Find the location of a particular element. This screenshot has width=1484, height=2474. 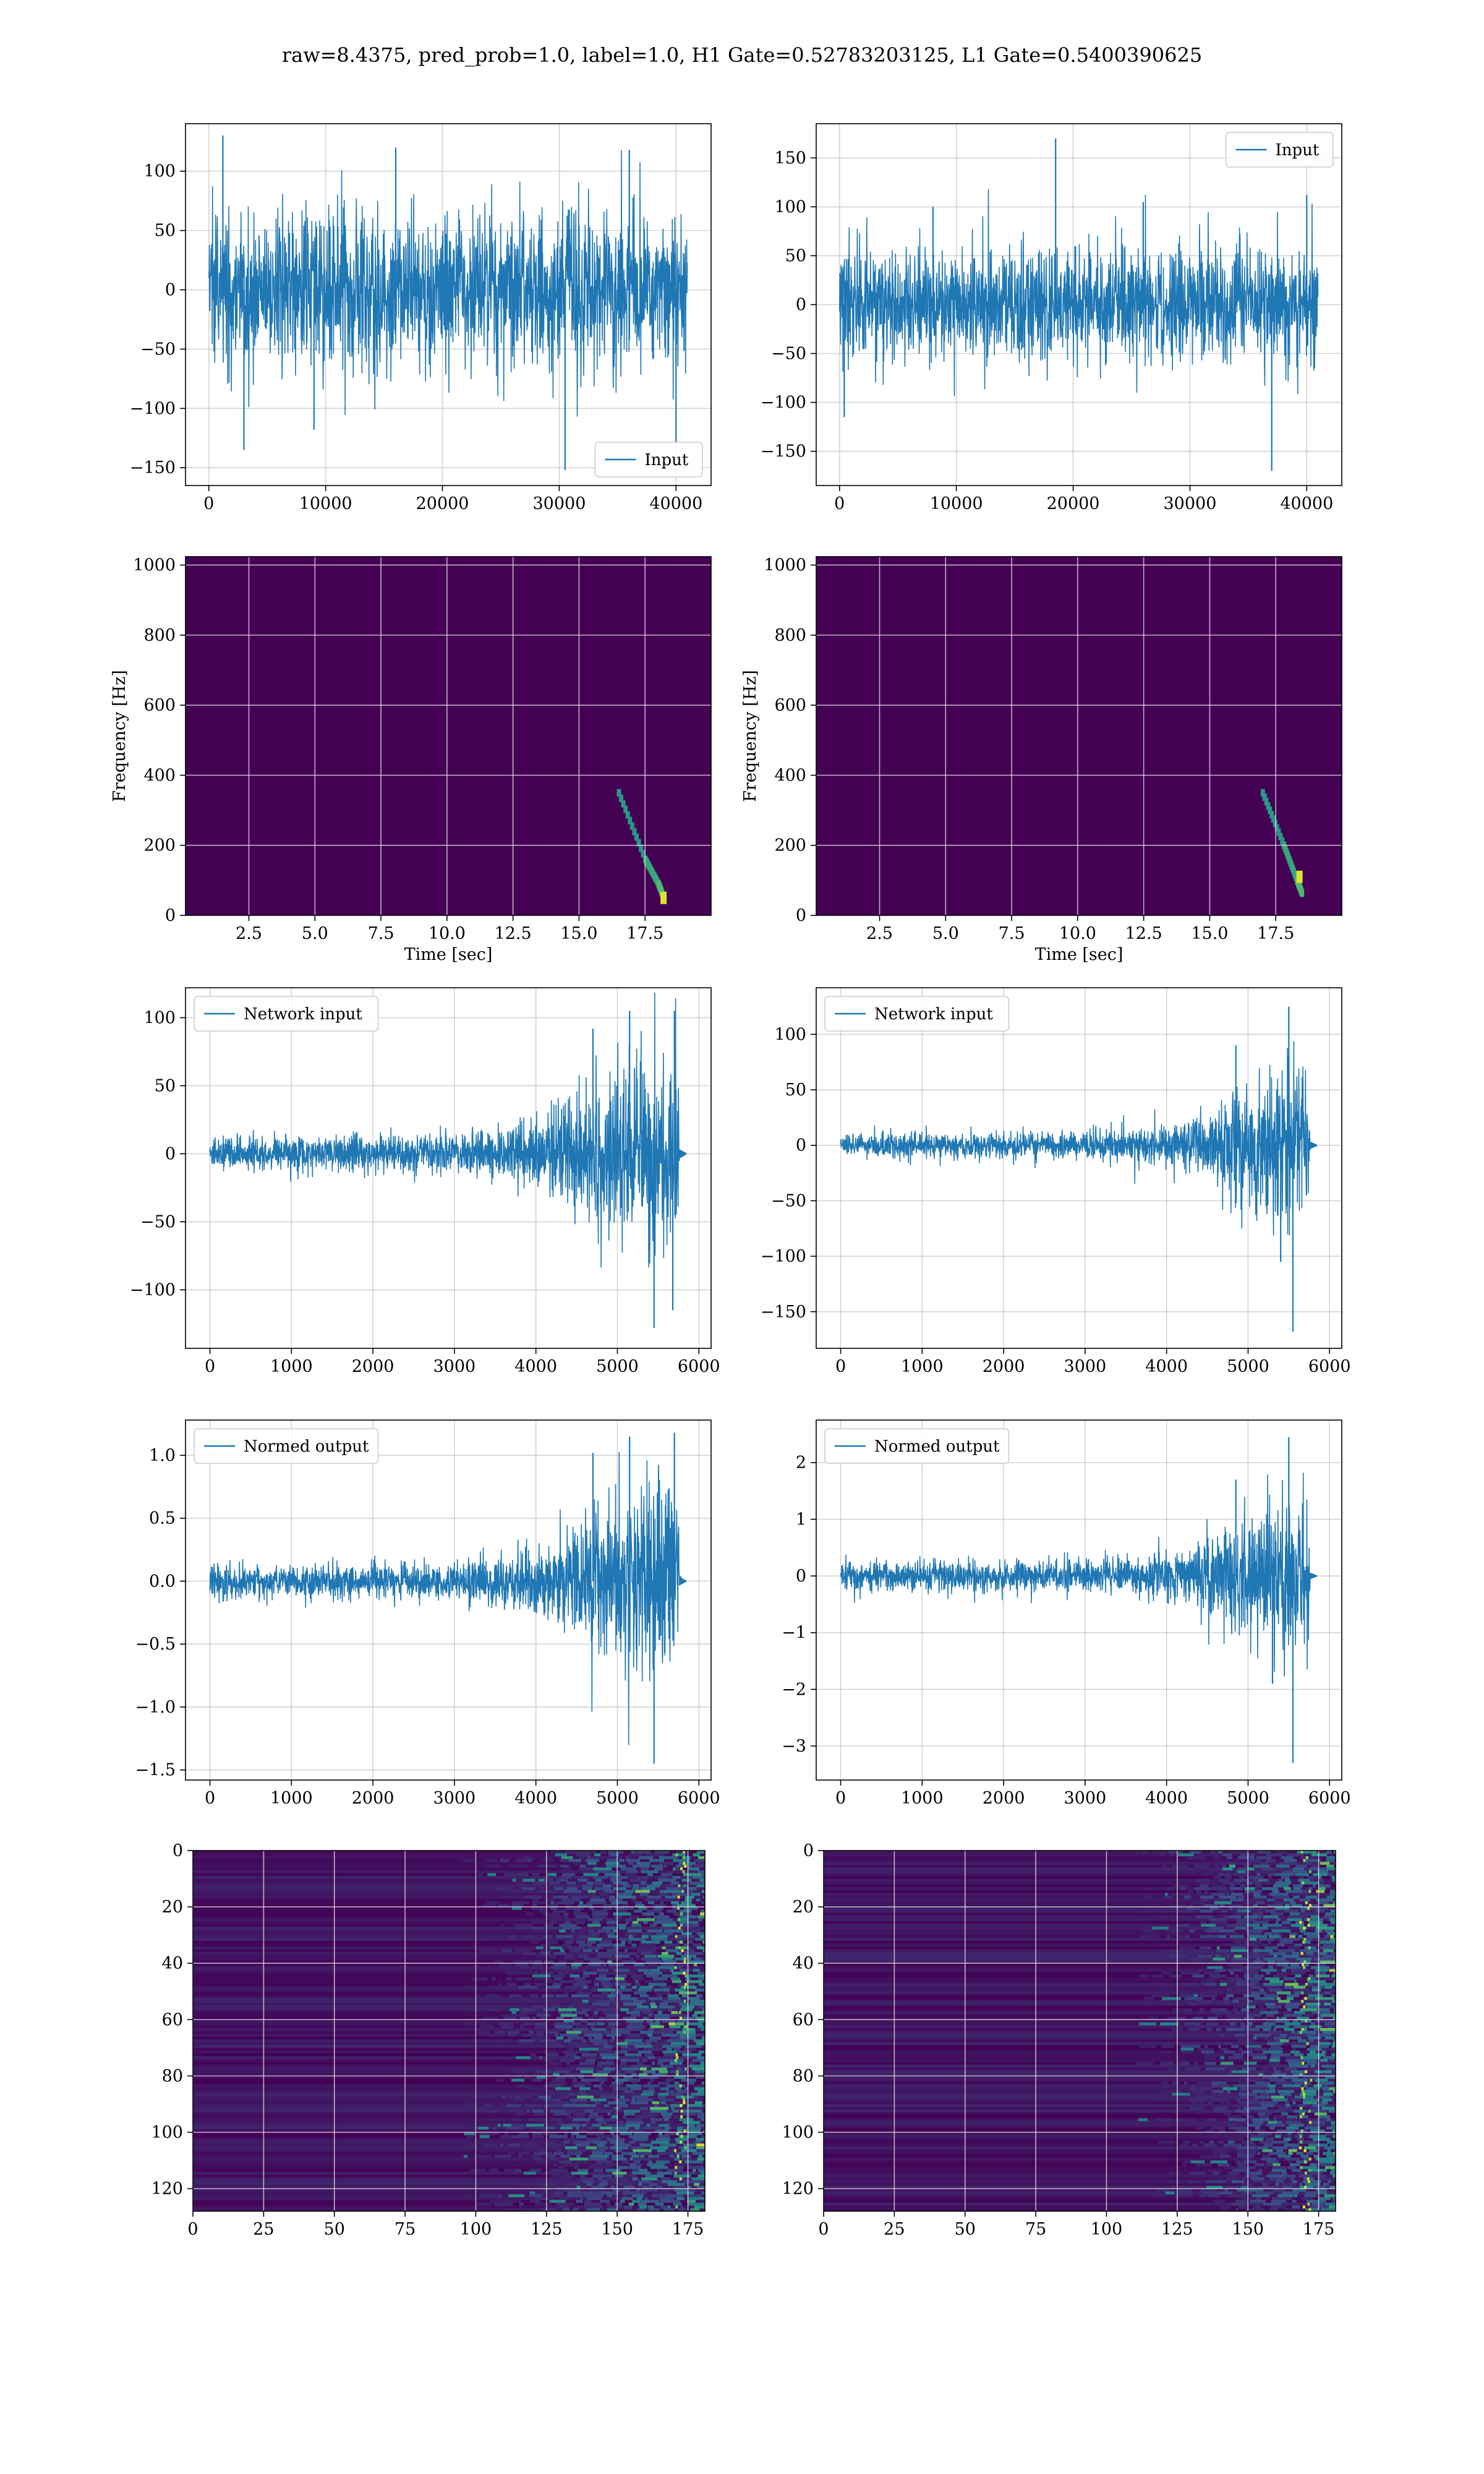

legend-label: Input is located at coordinates (1298, 151).